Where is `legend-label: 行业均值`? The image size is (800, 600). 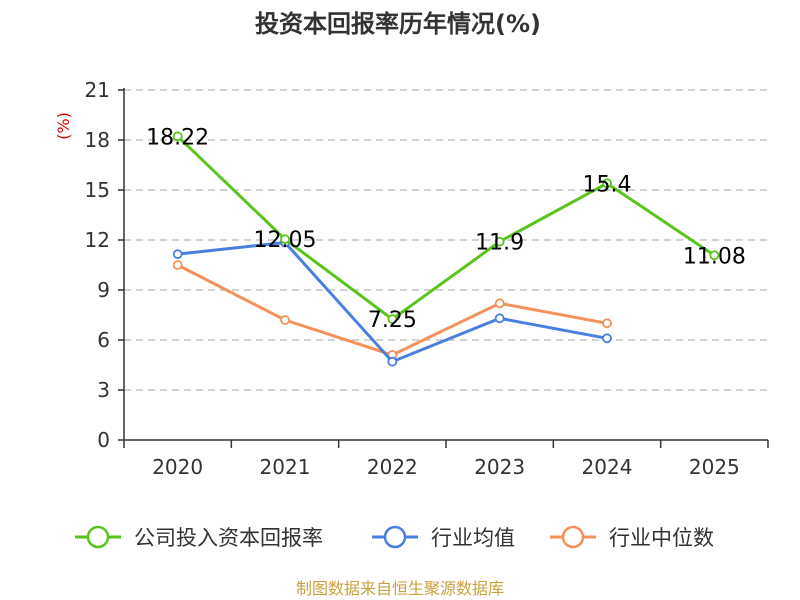
legend-label: 行业均值 is located at coordinates (473, 538).